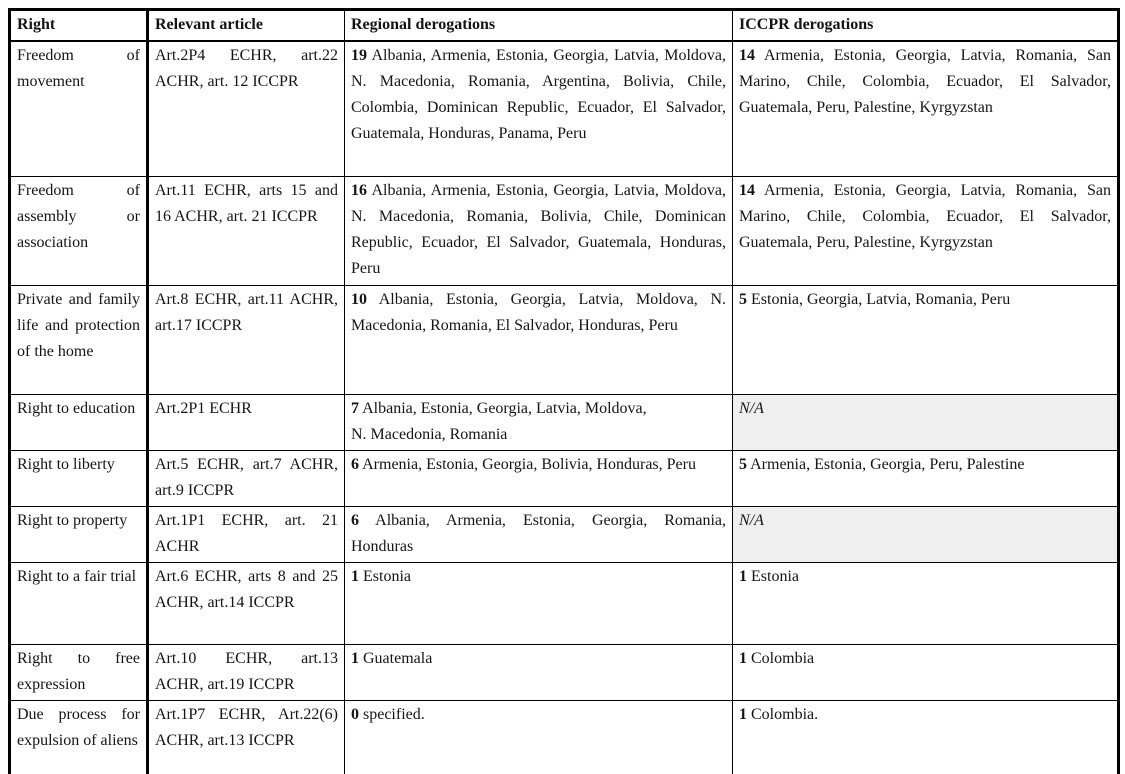 This screenshot has height=774, width=1125. I want to click on derogation-count: 7, so click(355, 408).